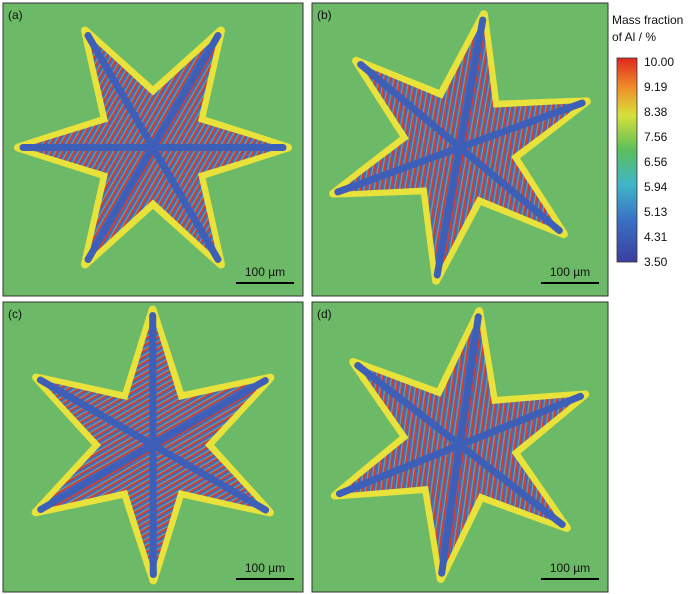 The image size is (700, 594). What do you see at coordinates (656, 112) in the screenshot?
I see `colorbar-tick-label: 8.38` at bounding box center [656, 112].